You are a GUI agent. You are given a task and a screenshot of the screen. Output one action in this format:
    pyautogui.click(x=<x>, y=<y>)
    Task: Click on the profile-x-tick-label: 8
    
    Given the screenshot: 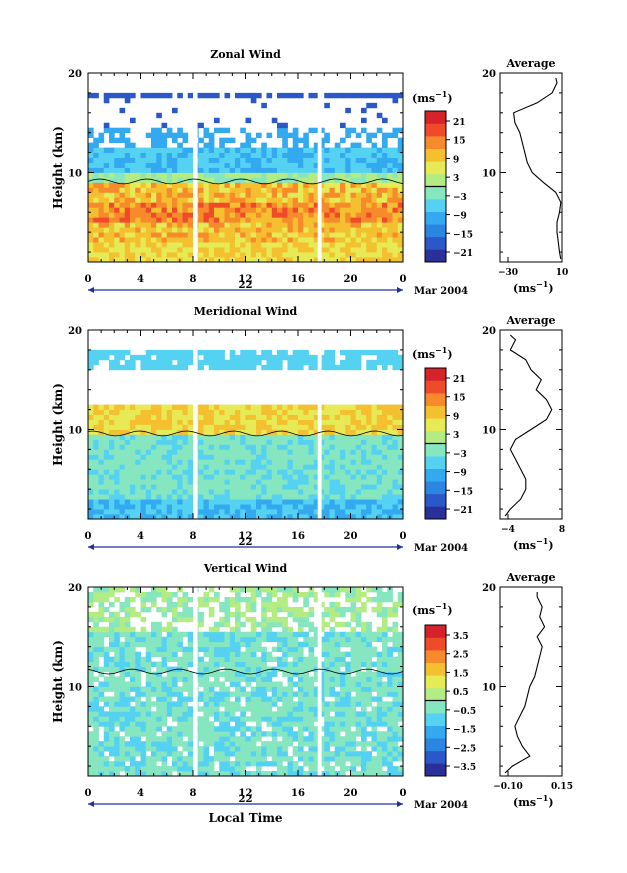 What is the action you would take?
    pyautogui.click(x=562, y=530)
    